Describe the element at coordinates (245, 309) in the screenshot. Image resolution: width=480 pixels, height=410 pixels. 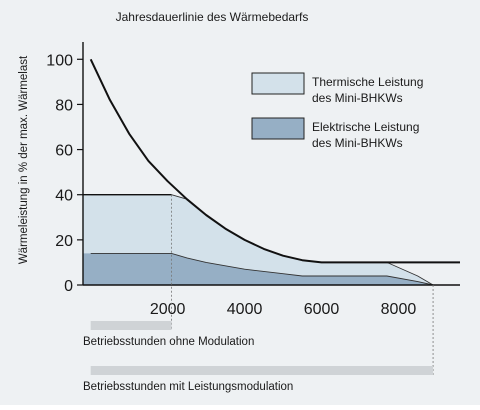
I see `x-tick-label: 4000` at that location.